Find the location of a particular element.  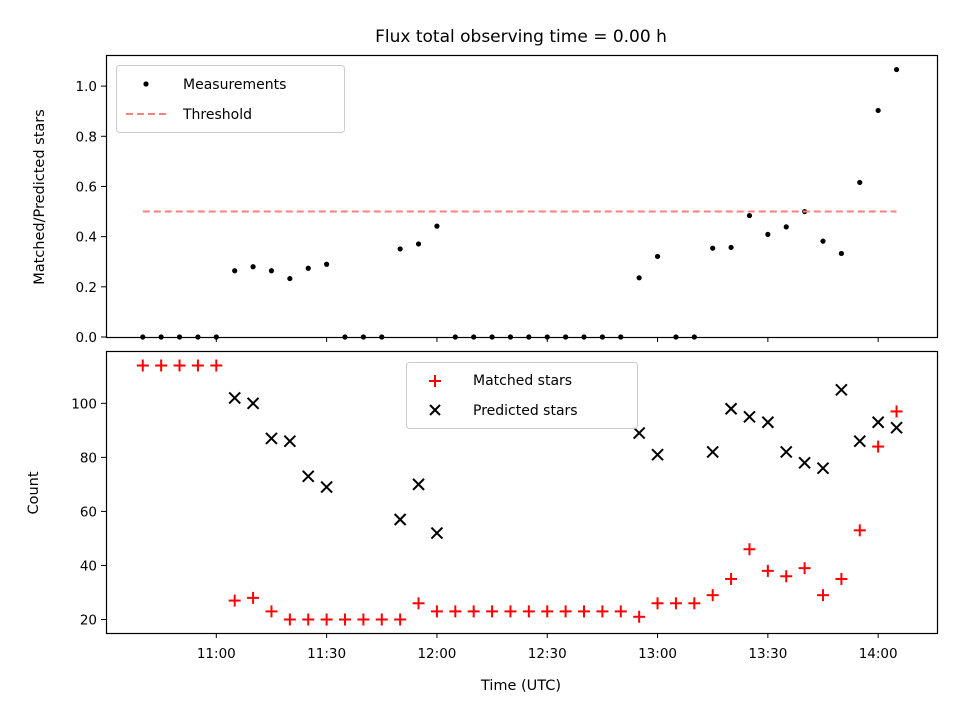

y-tick-label: 1.0 is located at coordinates (86, 87).